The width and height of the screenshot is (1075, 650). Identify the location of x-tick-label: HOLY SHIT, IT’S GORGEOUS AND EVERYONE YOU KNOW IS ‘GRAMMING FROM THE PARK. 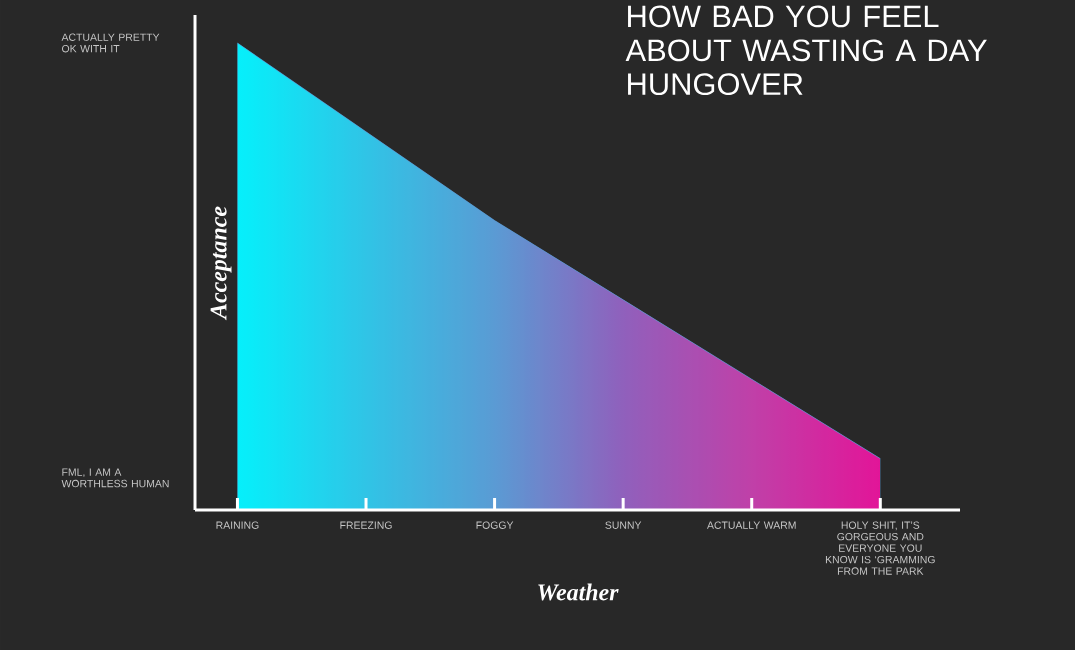
(880, 548).